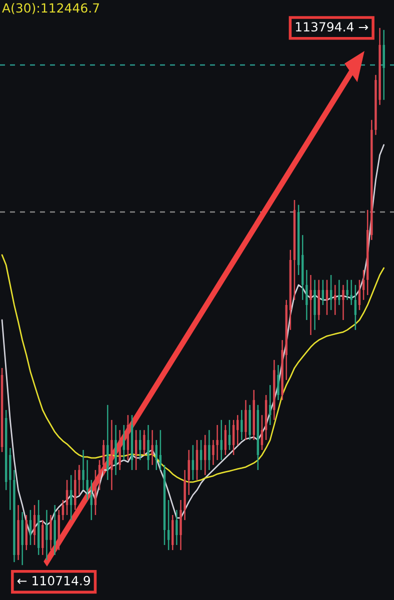 This screenshot has height=600, width=394. I want to click on annotation: 113794.4 →, so click(332, 27).